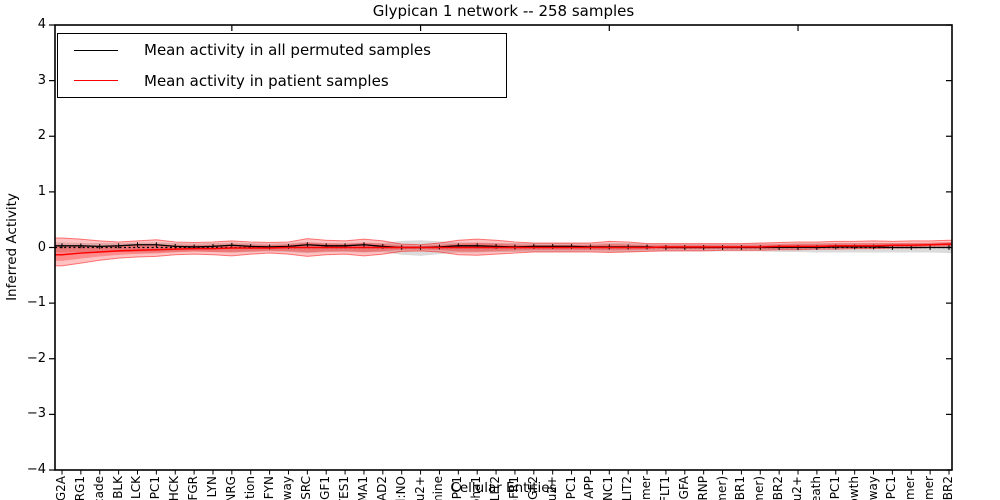  I want to click on x-tick-label: FGR, so click(193, 488).